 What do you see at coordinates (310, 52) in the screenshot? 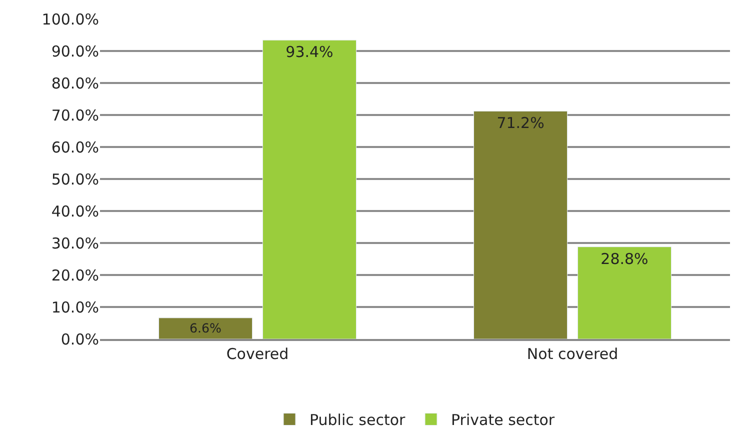
I see `data-label: 93.4%` at bounding box center [310, 52].